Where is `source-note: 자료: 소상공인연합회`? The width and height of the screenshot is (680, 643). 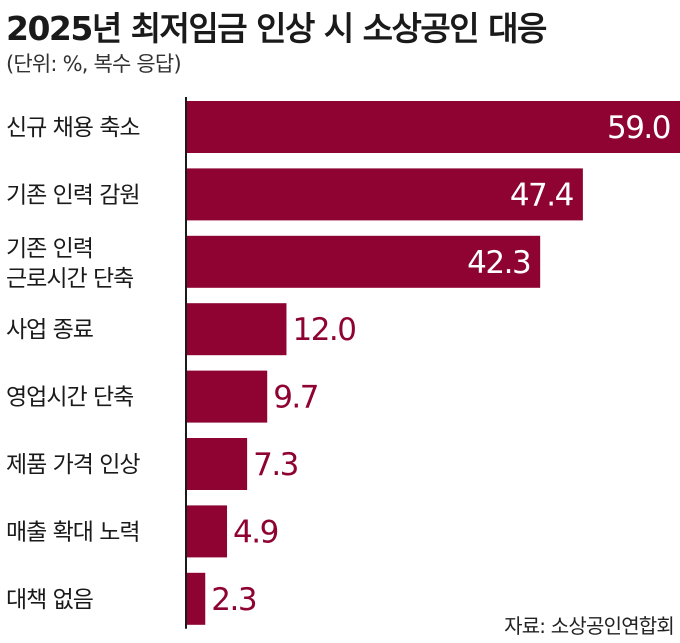
source-note: 자료: 소상공인연합회 is located at coordinates (589, 626).